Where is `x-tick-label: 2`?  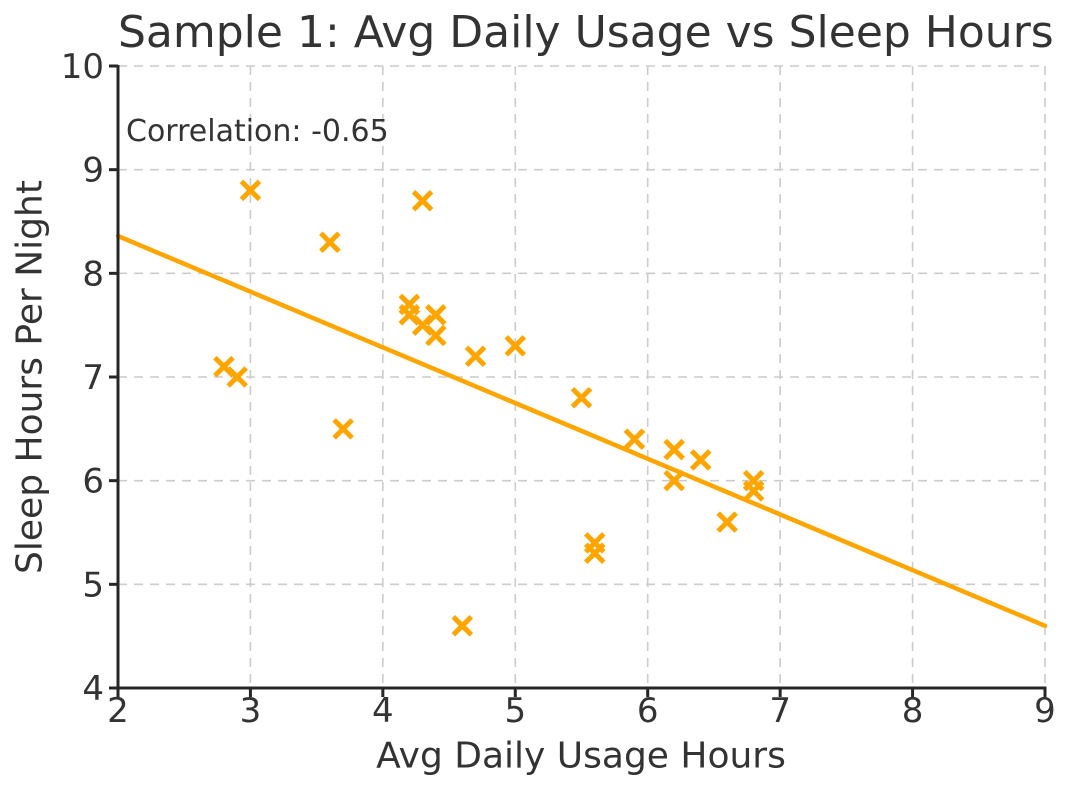
x-tick-label: 2 is located at coordinates (118, 711).